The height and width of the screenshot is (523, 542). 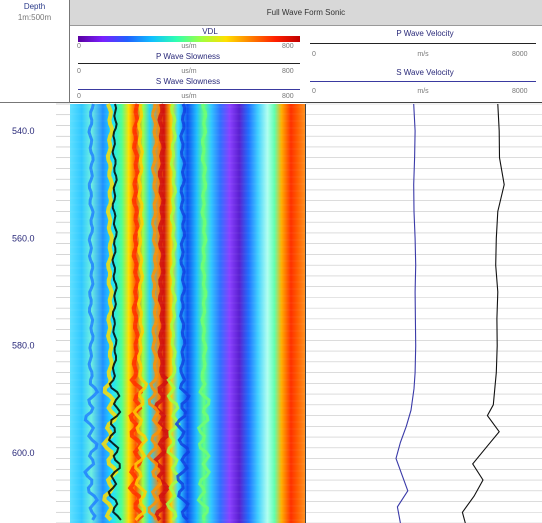 What do you see at coordinates (314, 91) in the screenshot?
I see `s-velocity-min: 0` at bounding box center [314, 91].